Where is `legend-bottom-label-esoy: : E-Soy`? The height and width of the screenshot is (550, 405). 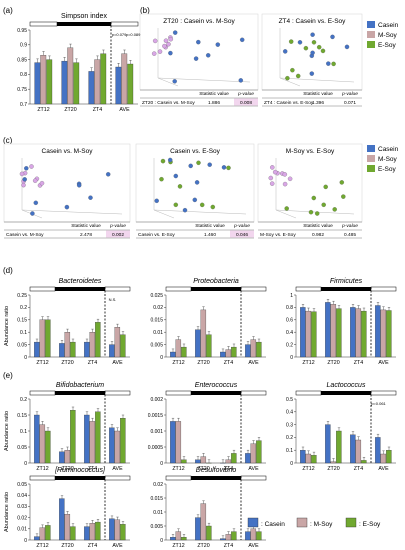 legend-bottom-label-esoy: : E-Soy is located at coordinates (370, 524).